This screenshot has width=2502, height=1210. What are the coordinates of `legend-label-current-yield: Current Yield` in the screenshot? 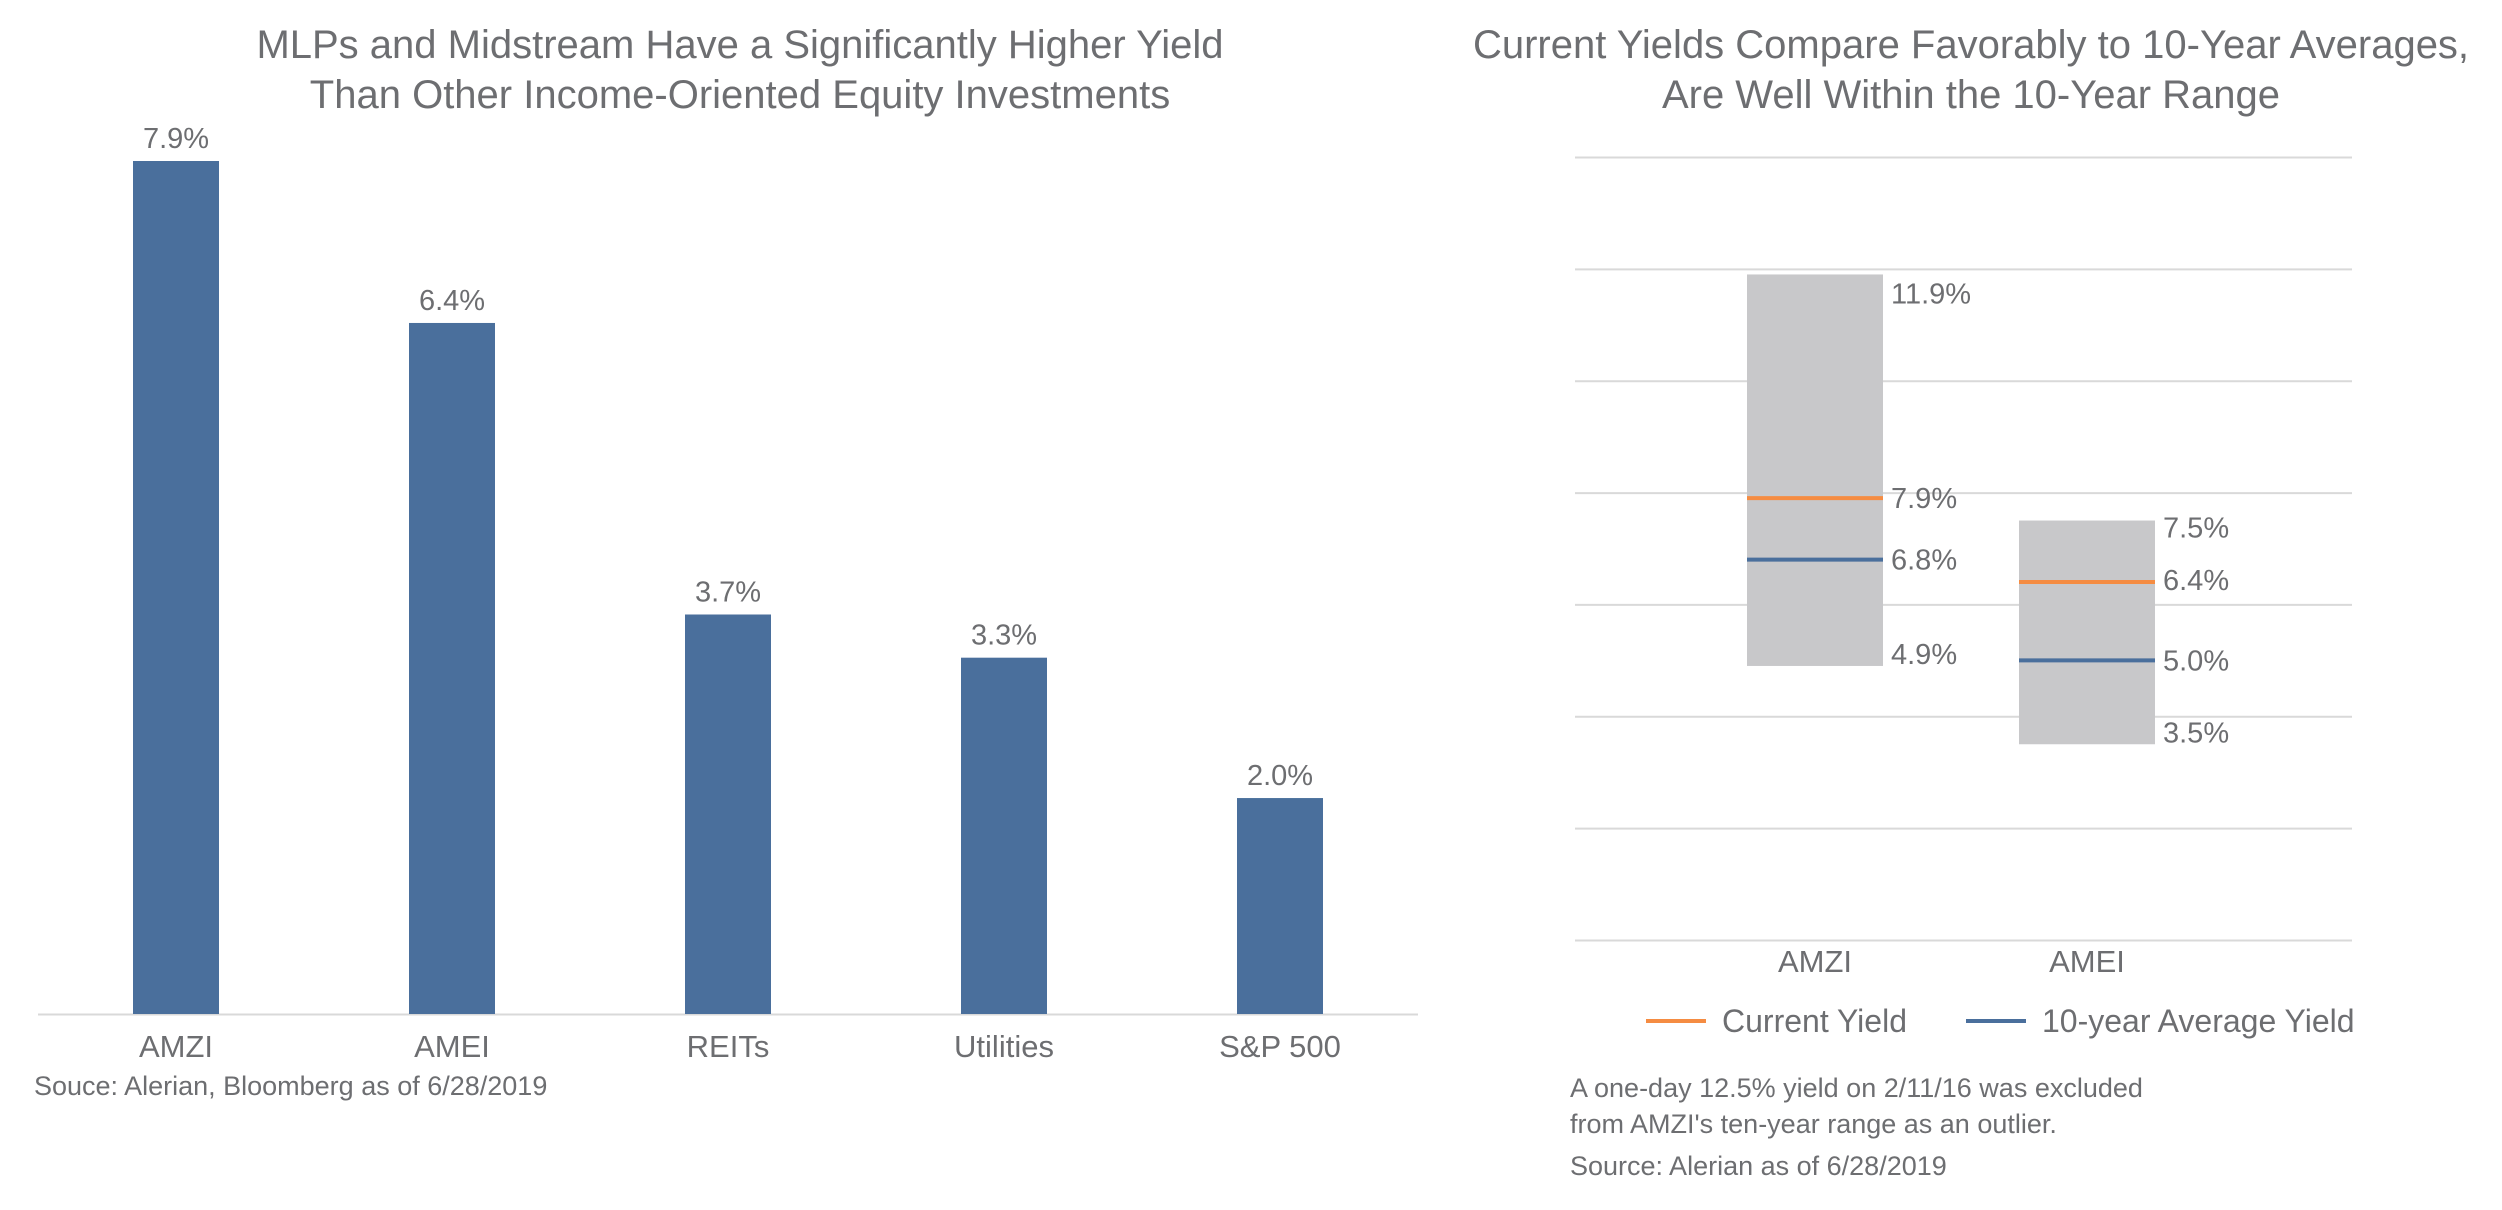 It's located at (1814, 1020).